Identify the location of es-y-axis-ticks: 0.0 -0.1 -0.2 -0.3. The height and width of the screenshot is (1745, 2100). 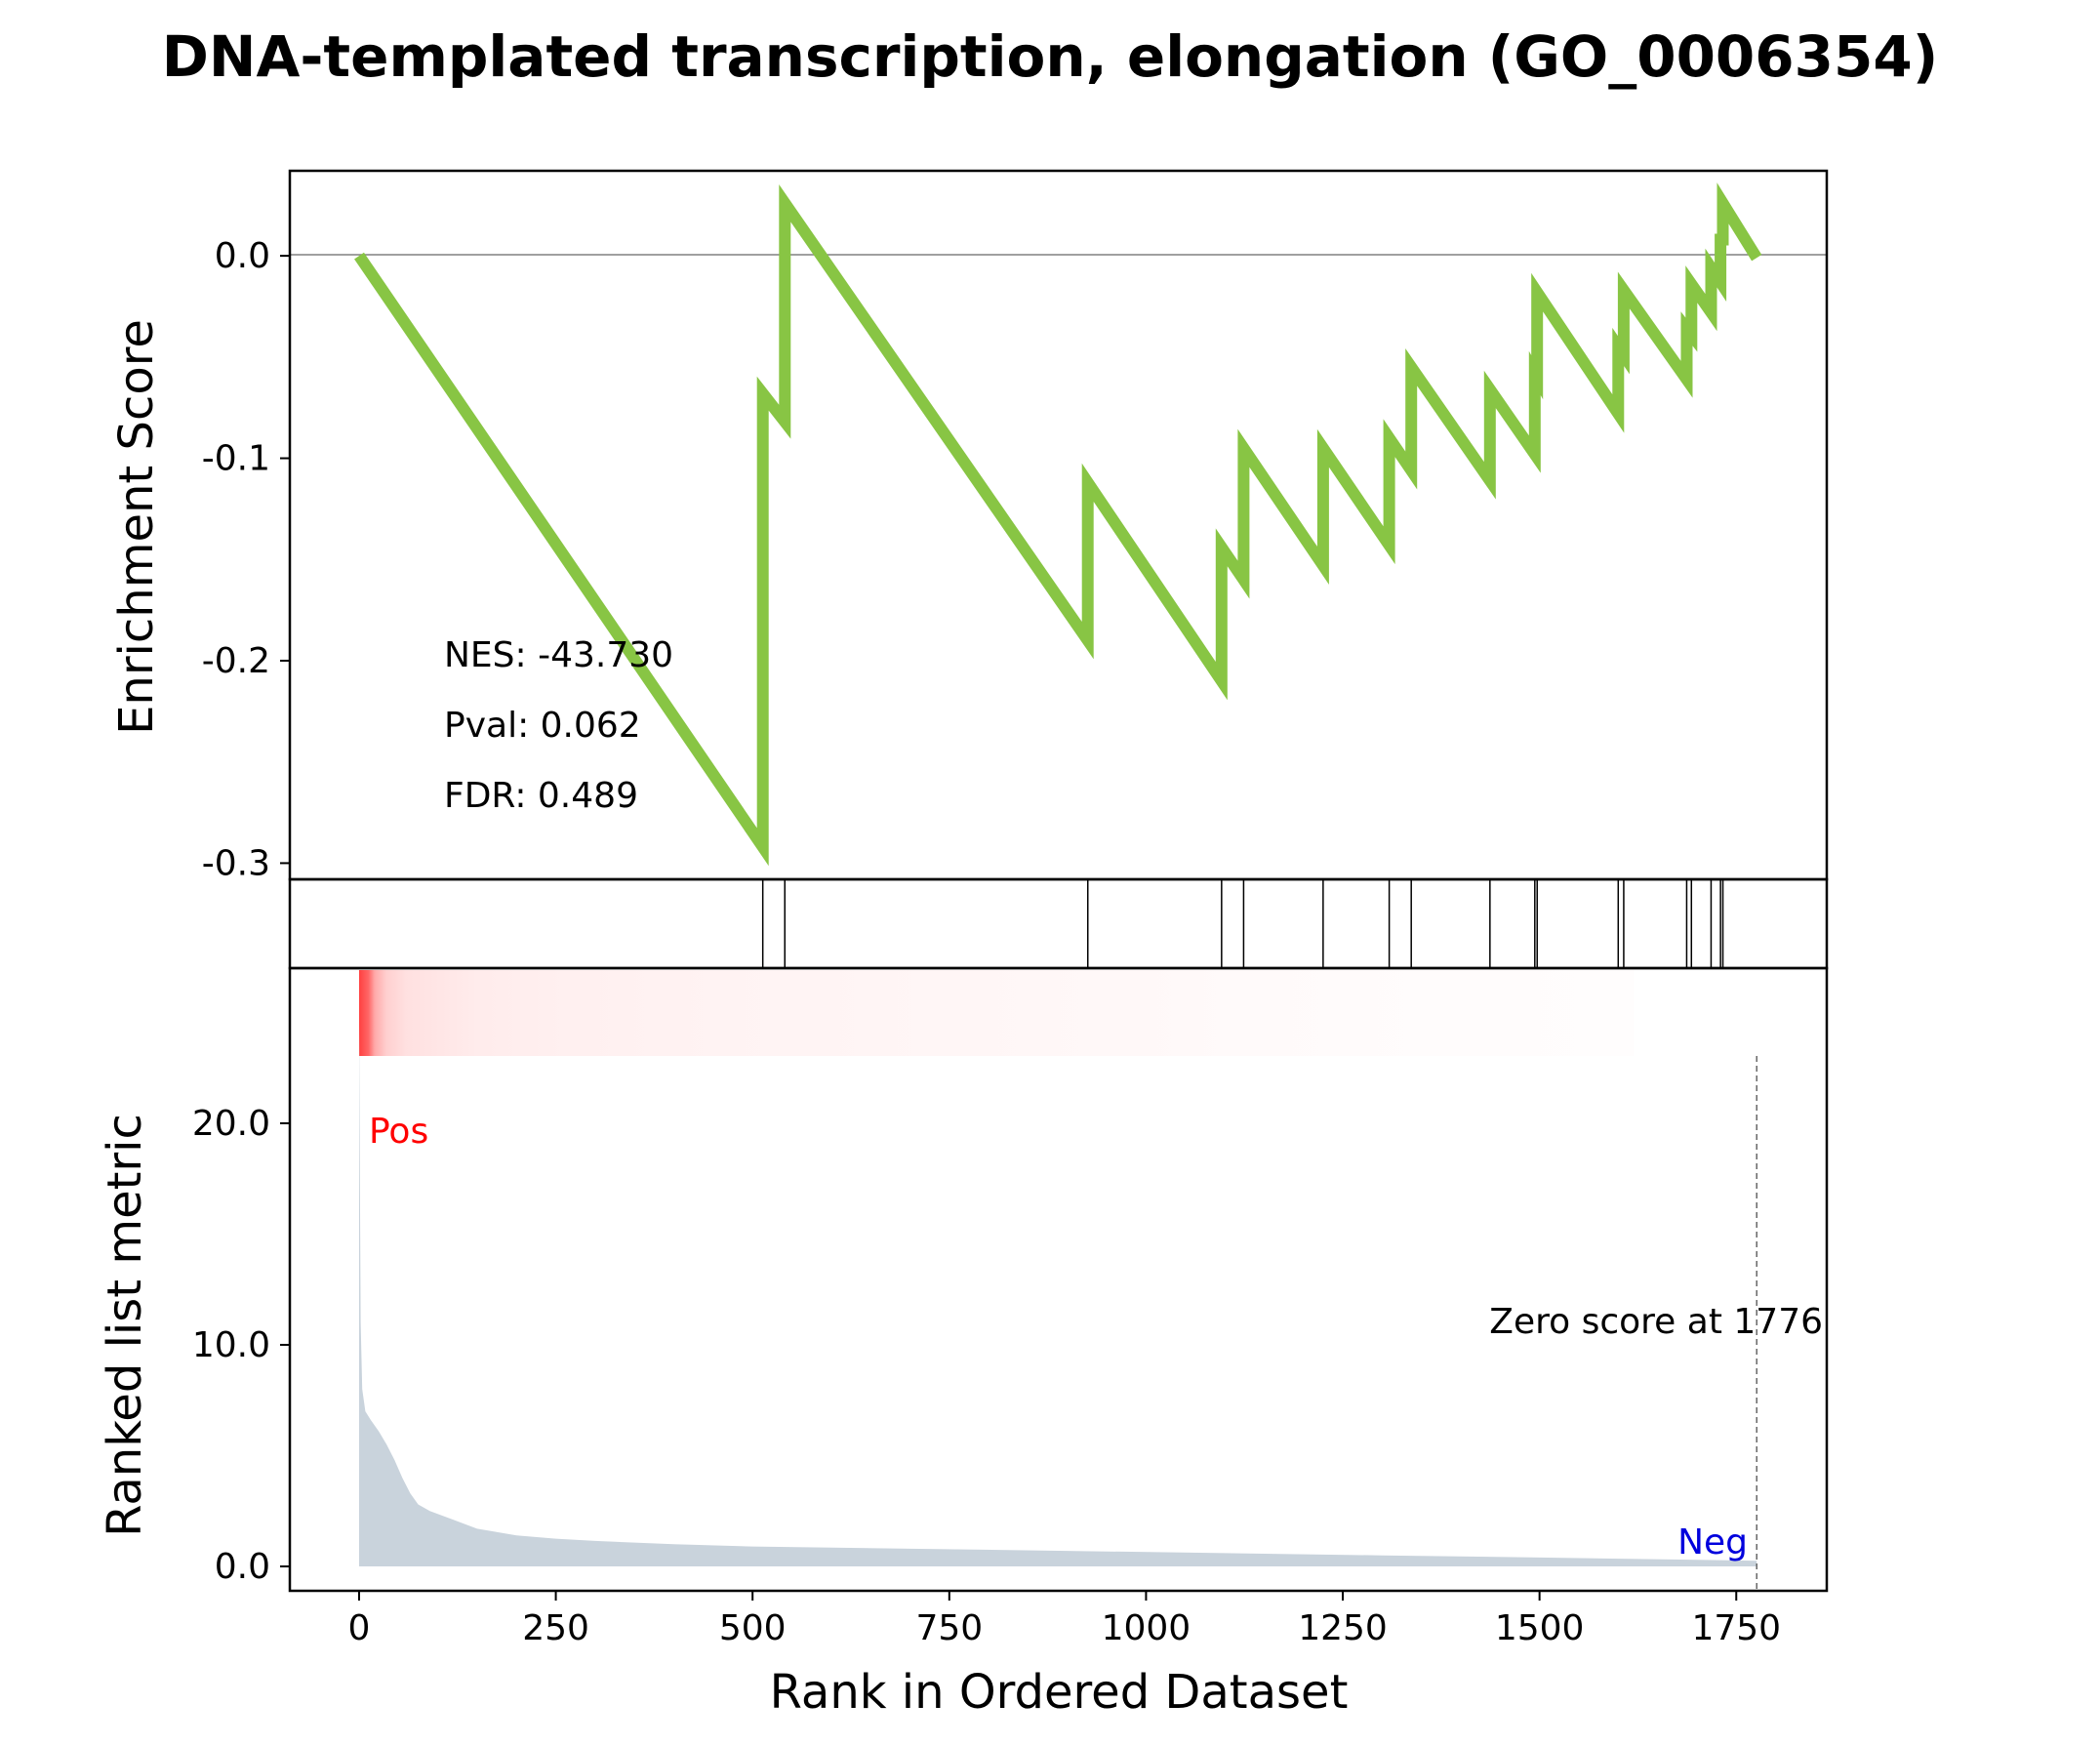
(246, 559).